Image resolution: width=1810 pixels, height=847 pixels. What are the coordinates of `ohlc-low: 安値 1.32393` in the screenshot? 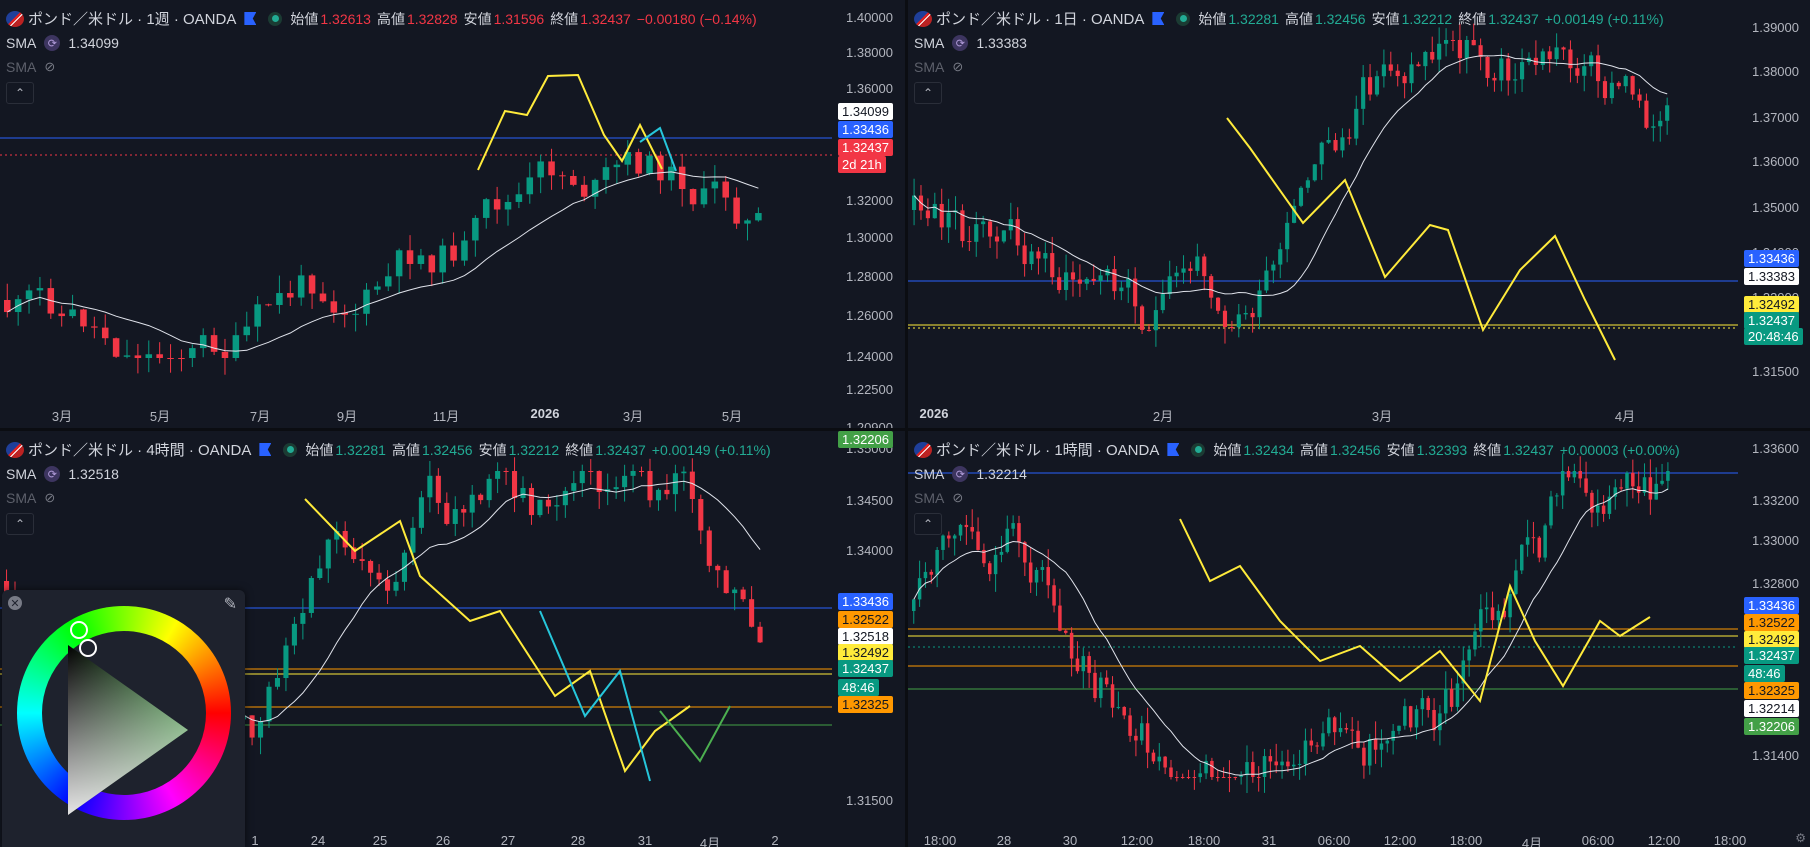 It's located at (1427, 450).